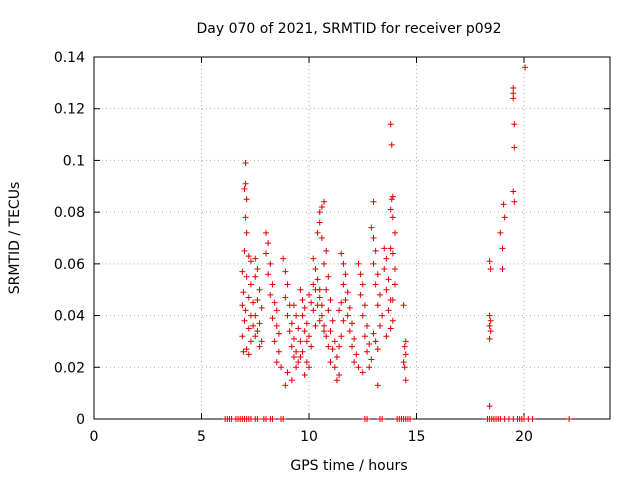 This screenshot has width=640, height=480. What do you see at coordinates (94, 437) in the screenshot?
I see `x-tick-label: 0` at bounding box center [94, 437].